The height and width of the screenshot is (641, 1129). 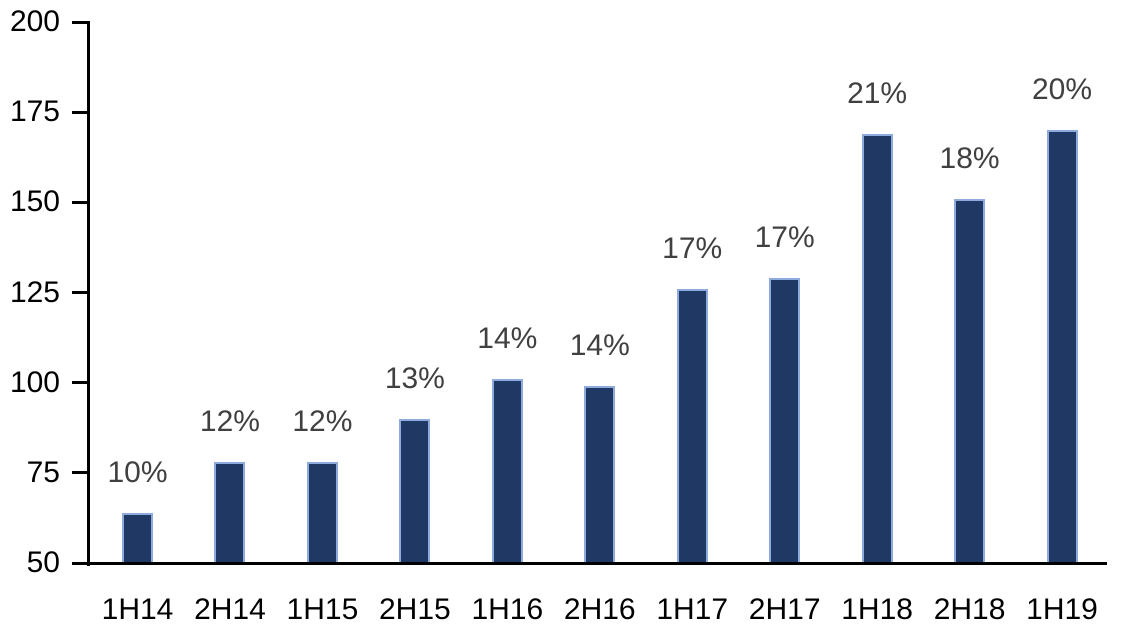 What do you see at coordinates (34, 202) in the screenshot?
I see `y-tick-label: 150` at bounding box center [34, 202].